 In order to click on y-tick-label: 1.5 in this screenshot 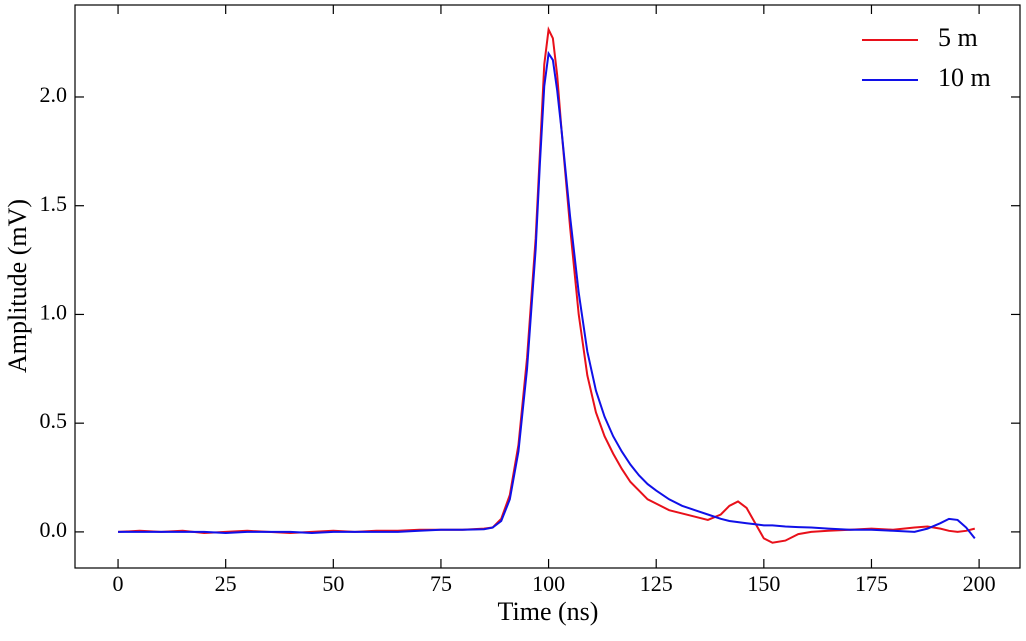, I will do `click(54, 203)`.